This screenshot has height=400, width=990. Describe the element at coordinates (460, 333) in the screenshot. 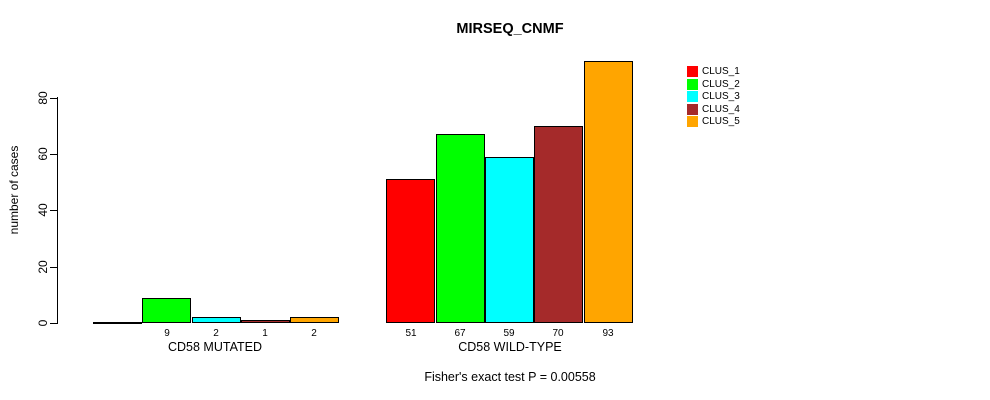

I see `bar-value-label-clus_2-group2: 67` at that location.